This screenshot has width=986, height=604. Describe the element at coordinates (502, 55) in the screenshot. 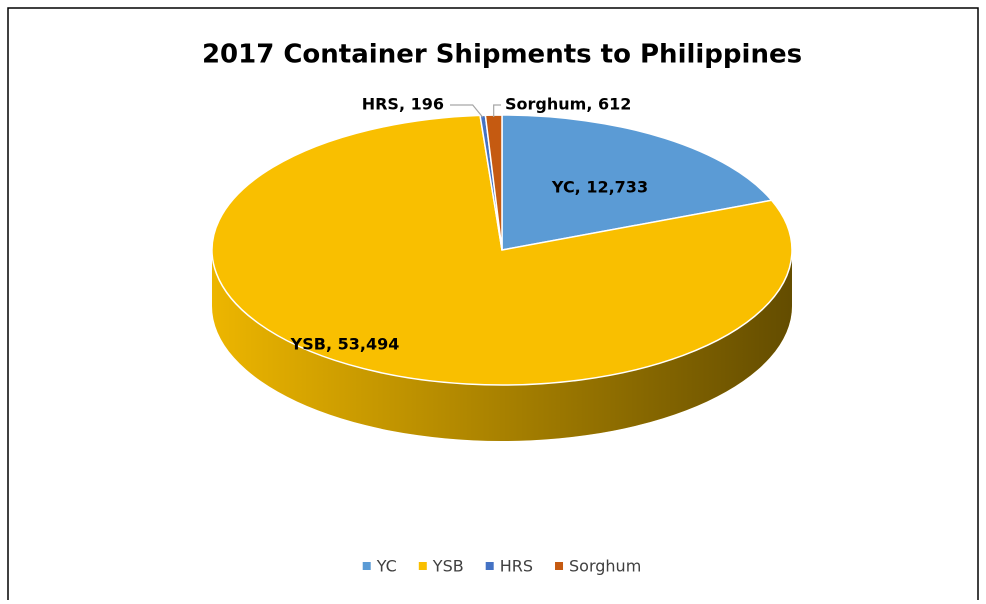

I see `chart-title: 2017 Container Shipments to Philippines` at that location.